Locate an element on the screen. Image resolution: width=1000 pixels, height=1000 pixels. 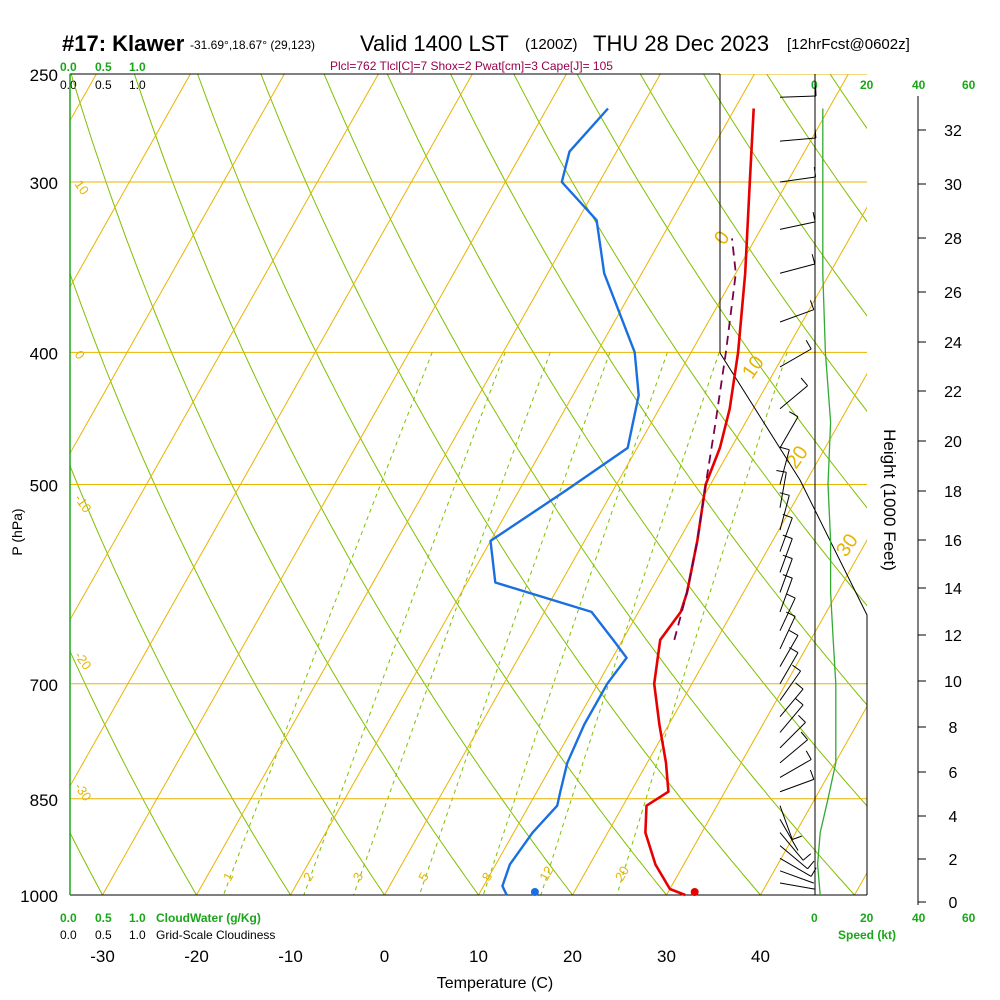
height-tick-24: 24 is located at coordinates (953, 343).